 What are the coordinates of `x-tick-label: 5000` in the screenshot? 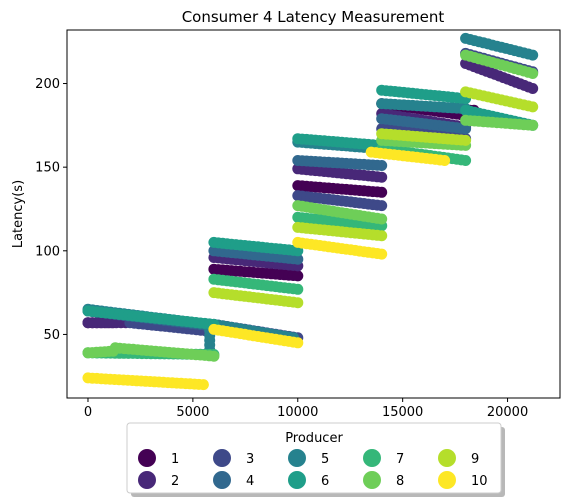 It's located at (192, 412).